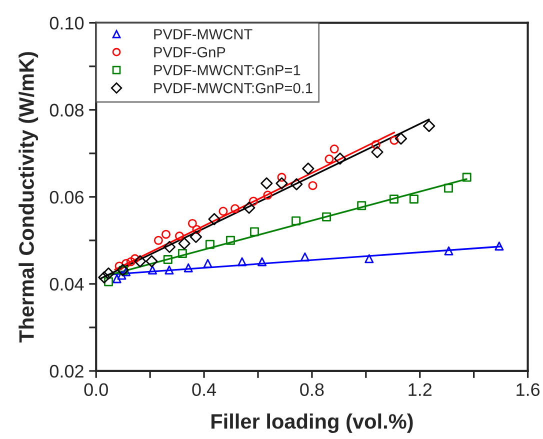  I want to click on x-axis-title: Filler loading (vol.%), so click(312, 423).